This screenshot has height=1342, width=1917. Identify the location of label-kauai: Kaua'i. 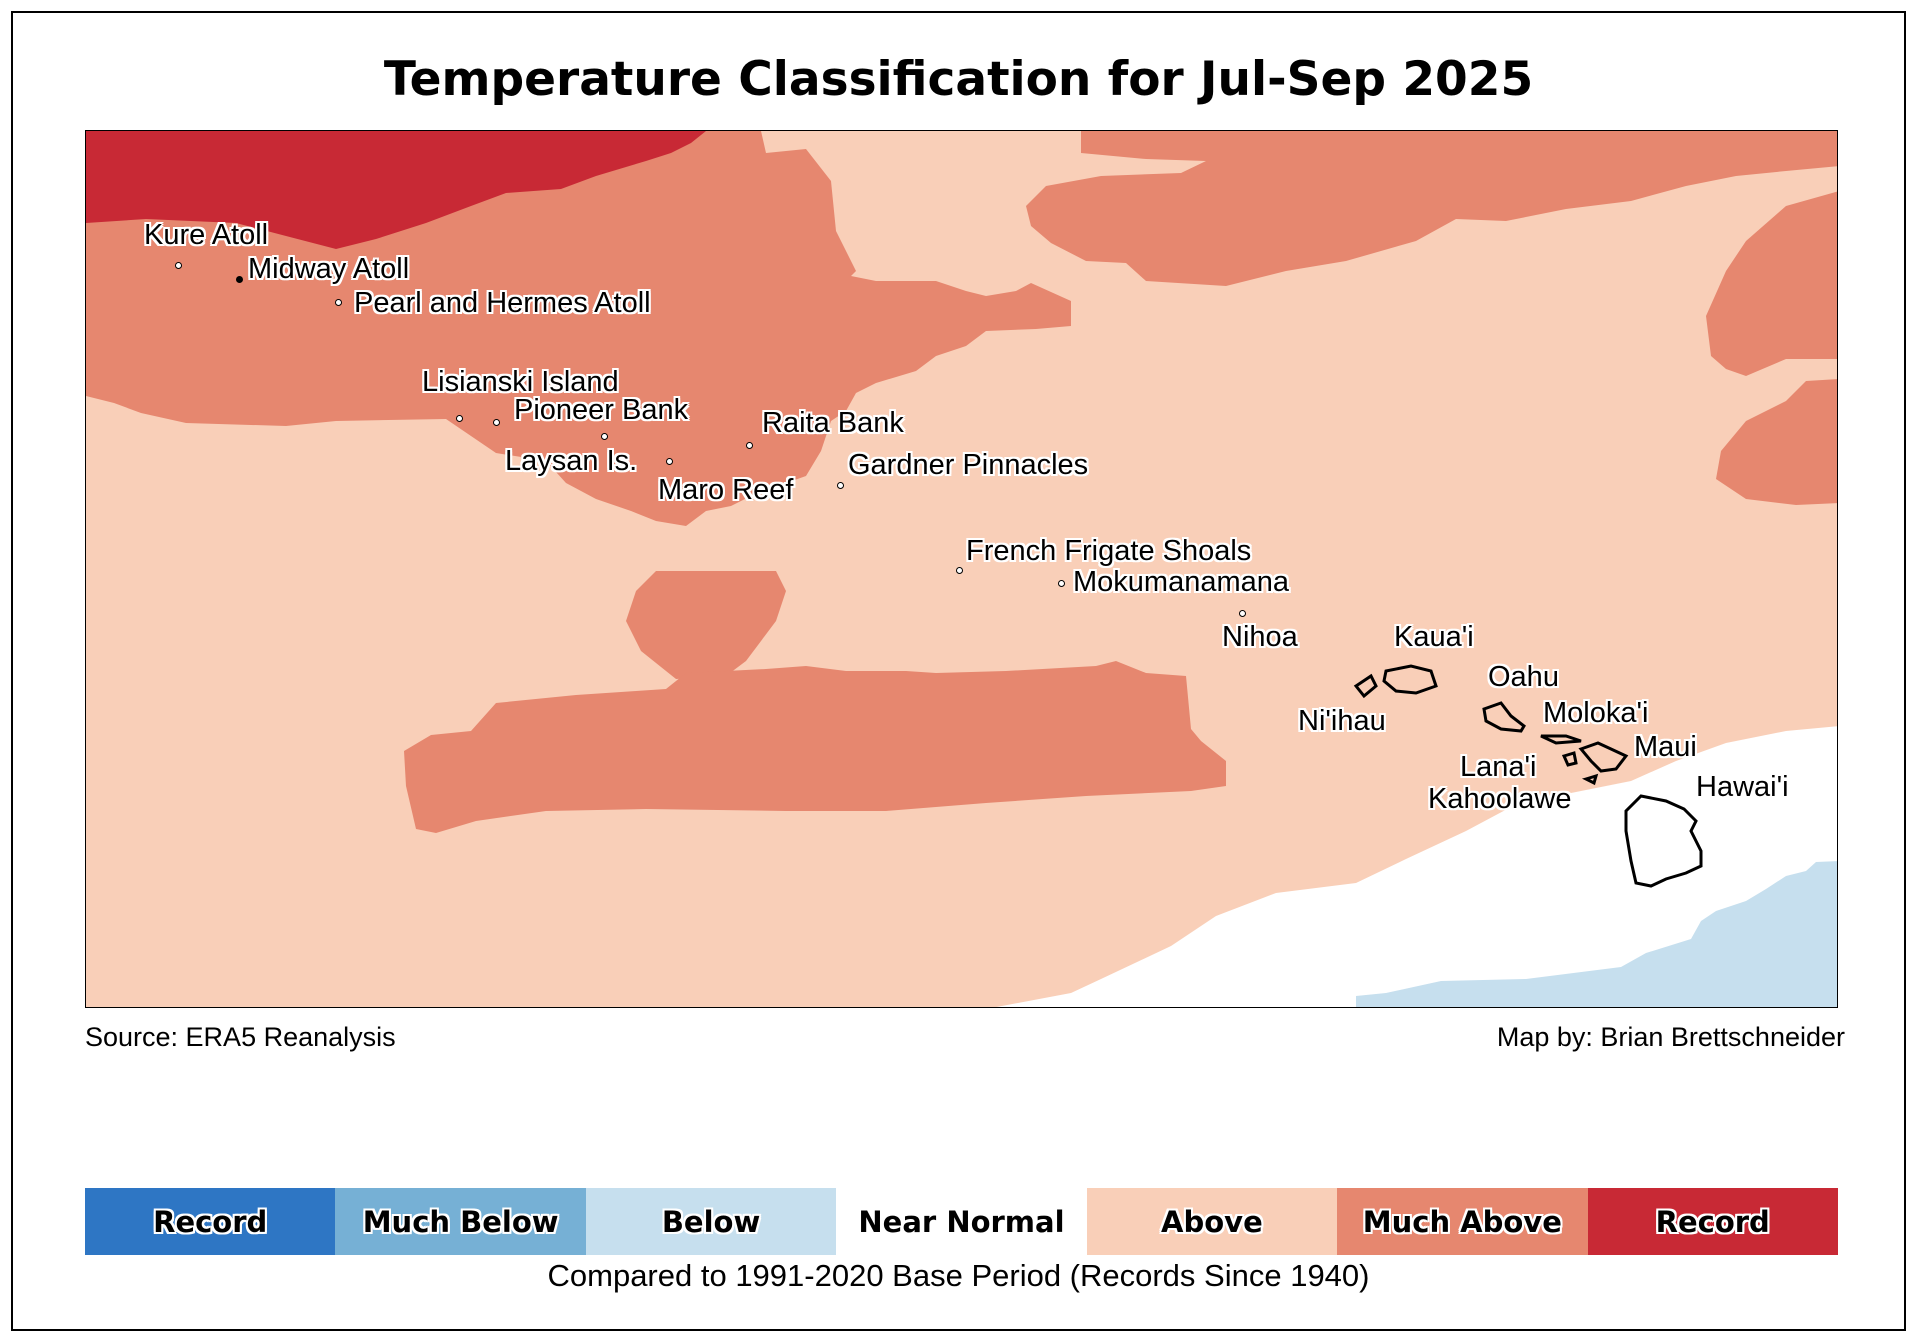
(1434, 637).